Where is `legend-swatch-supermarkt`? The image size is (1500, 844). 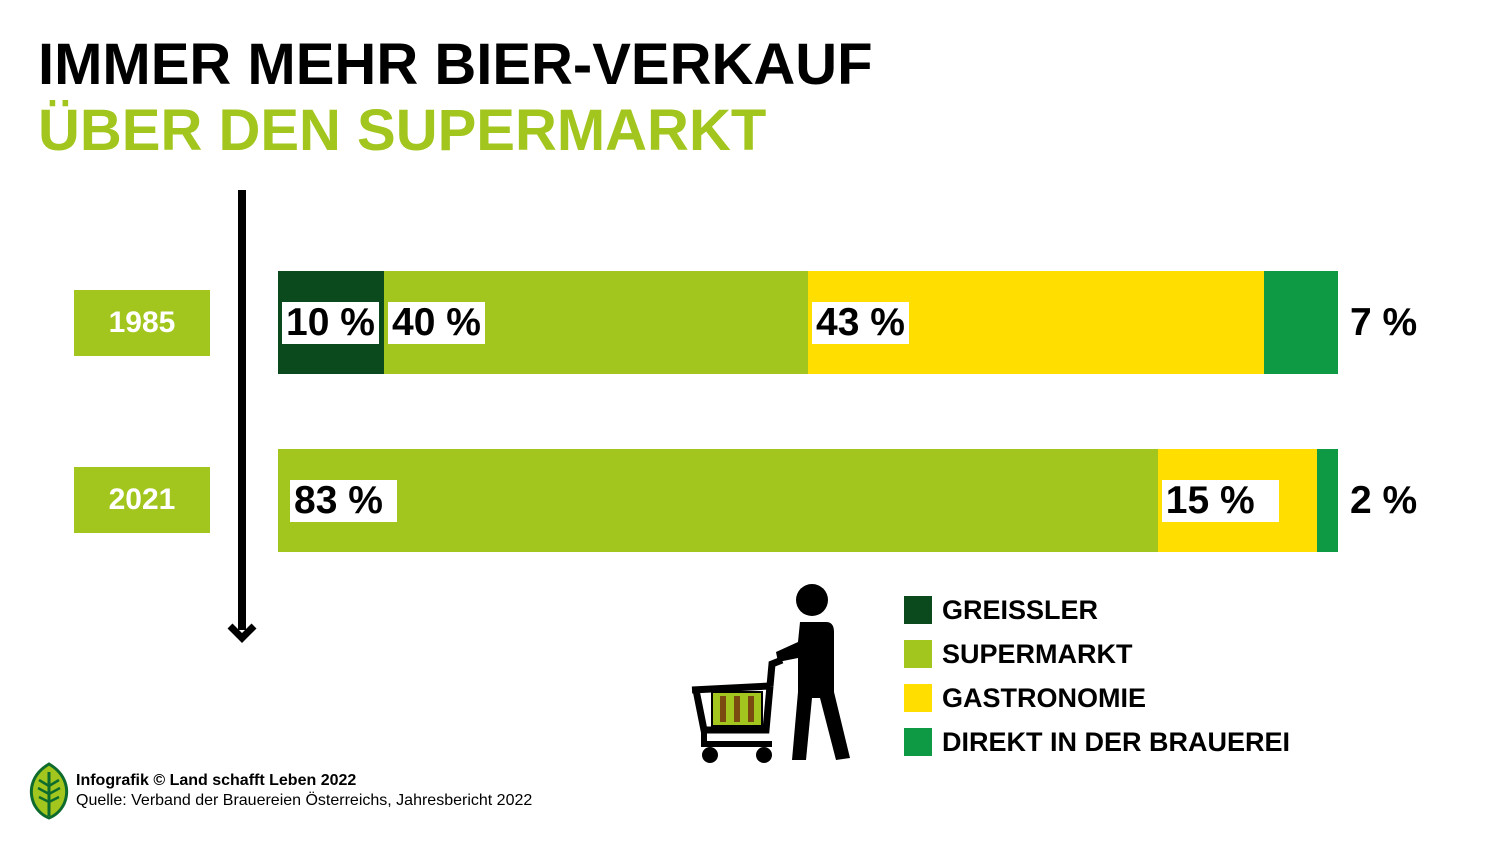 legend-swatch-supermarkt is located at coordinates (918, 654).